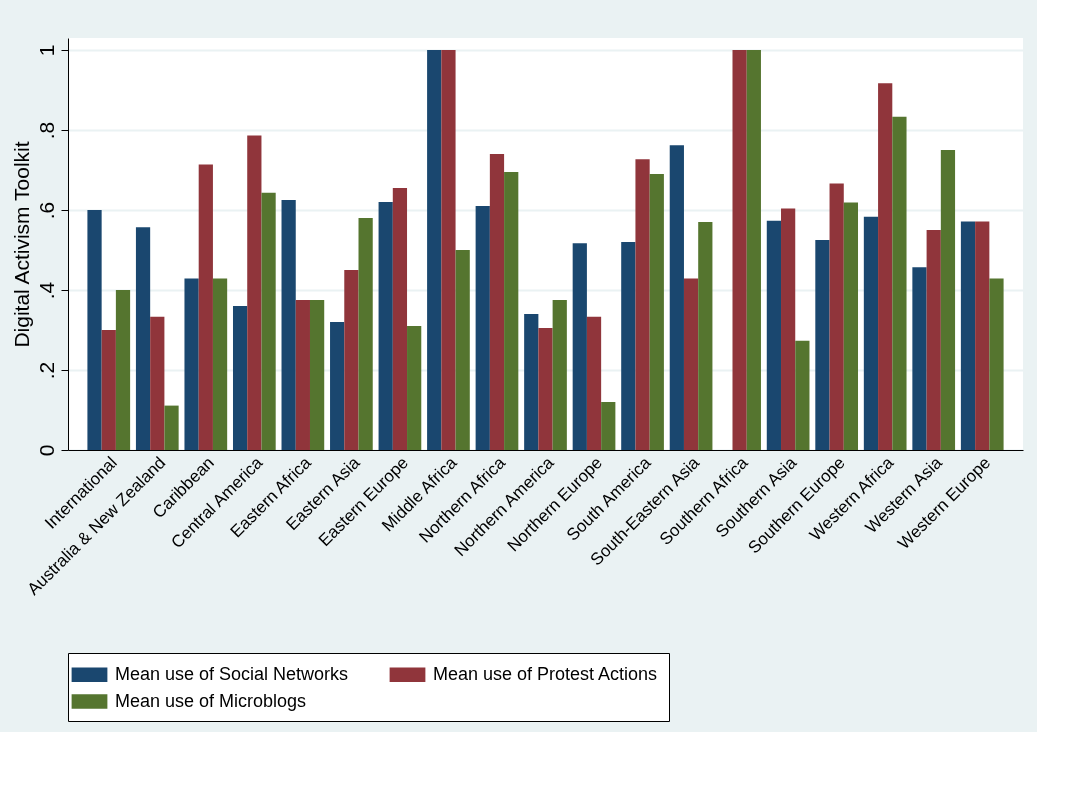 The height and width of the screenshot is (787, 1072). What do you see at coordinates (211, 700) in the screenshot?
I see `legend-label: Mean use of Microblogs` at bounding box center [211, 700].